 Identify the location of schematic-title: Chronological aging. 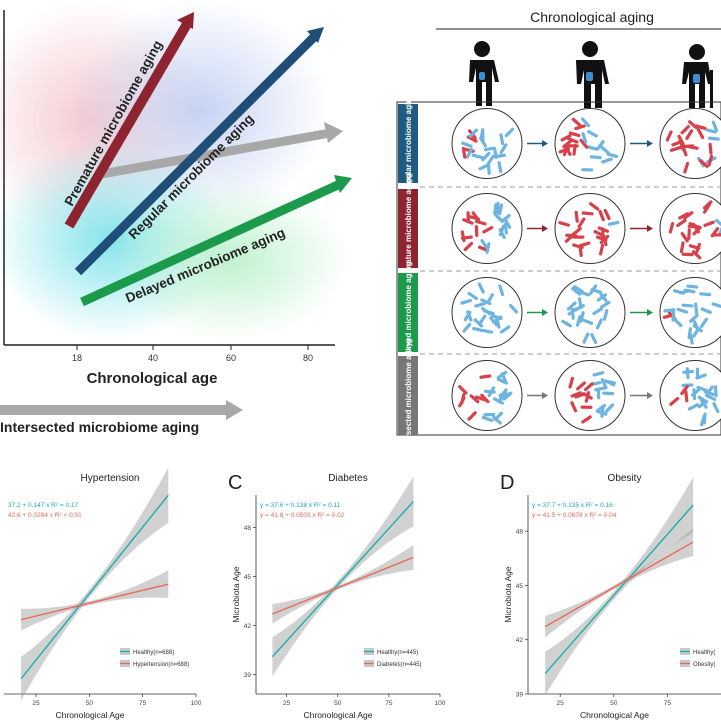
(592, 17).